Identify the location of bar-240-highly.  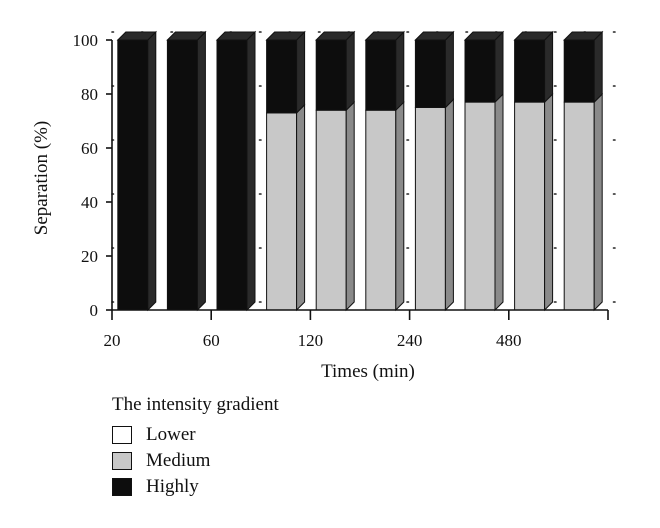
(430, 73).